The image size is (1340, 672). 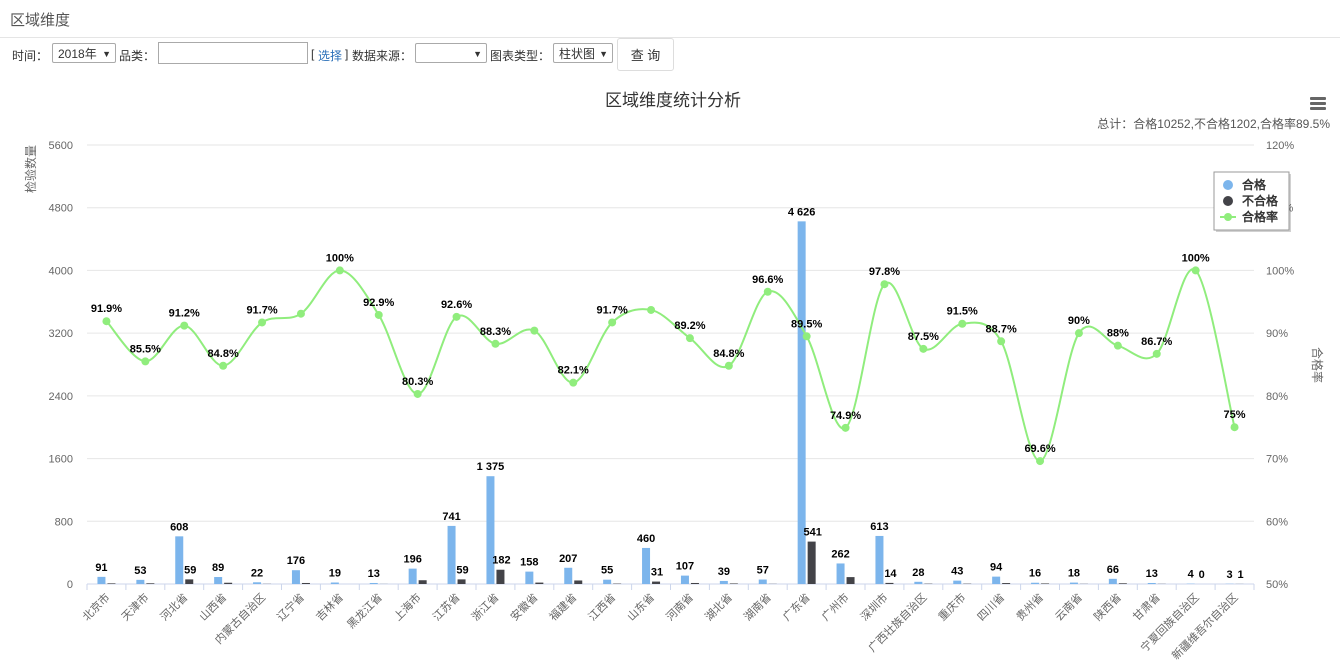 What do you see at coordinates (456, 305) in the screenshot?
I see `rate-label: 92.6%` at bounding box center [456, 305].